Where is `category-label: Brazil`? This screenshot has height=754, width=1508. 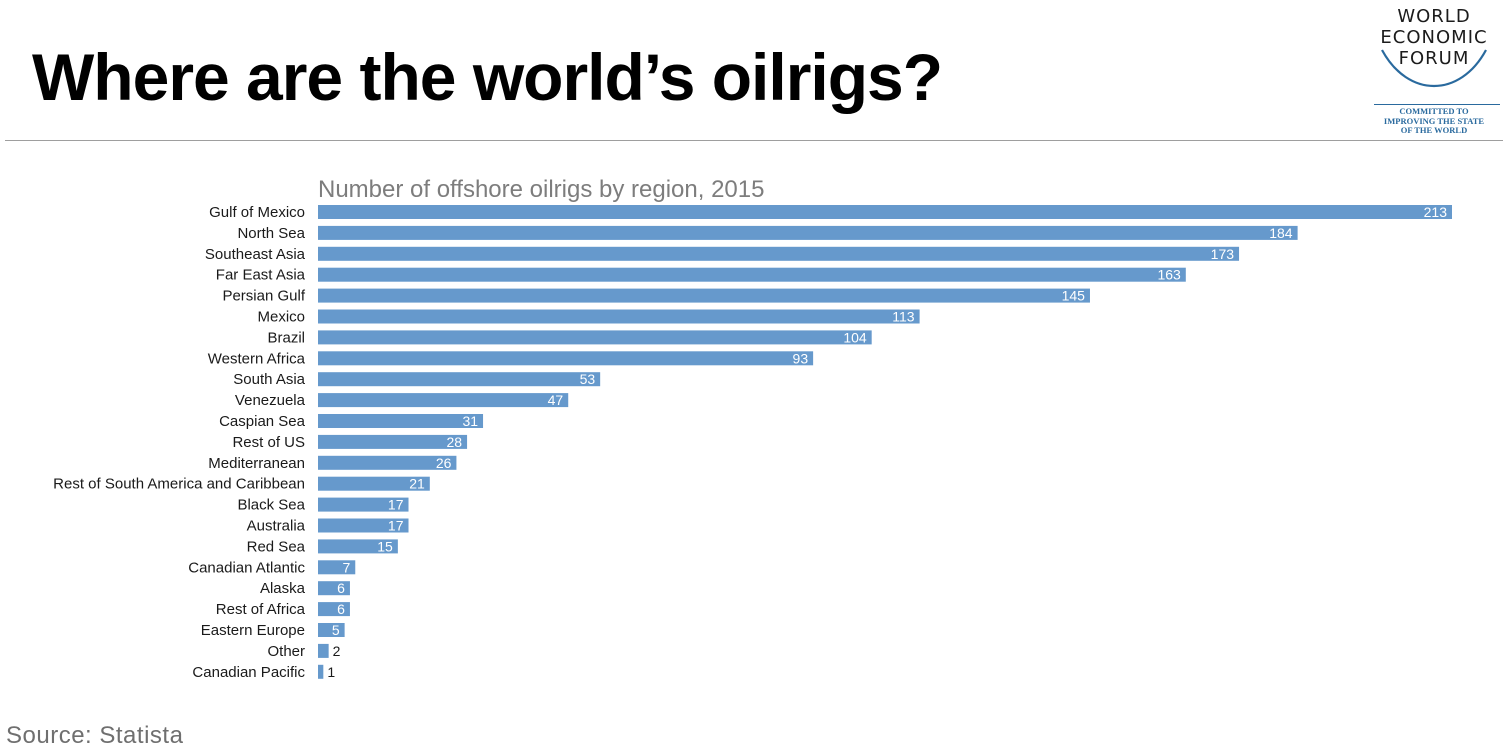
category-label: Brazil is located at coordinates (286, 337).